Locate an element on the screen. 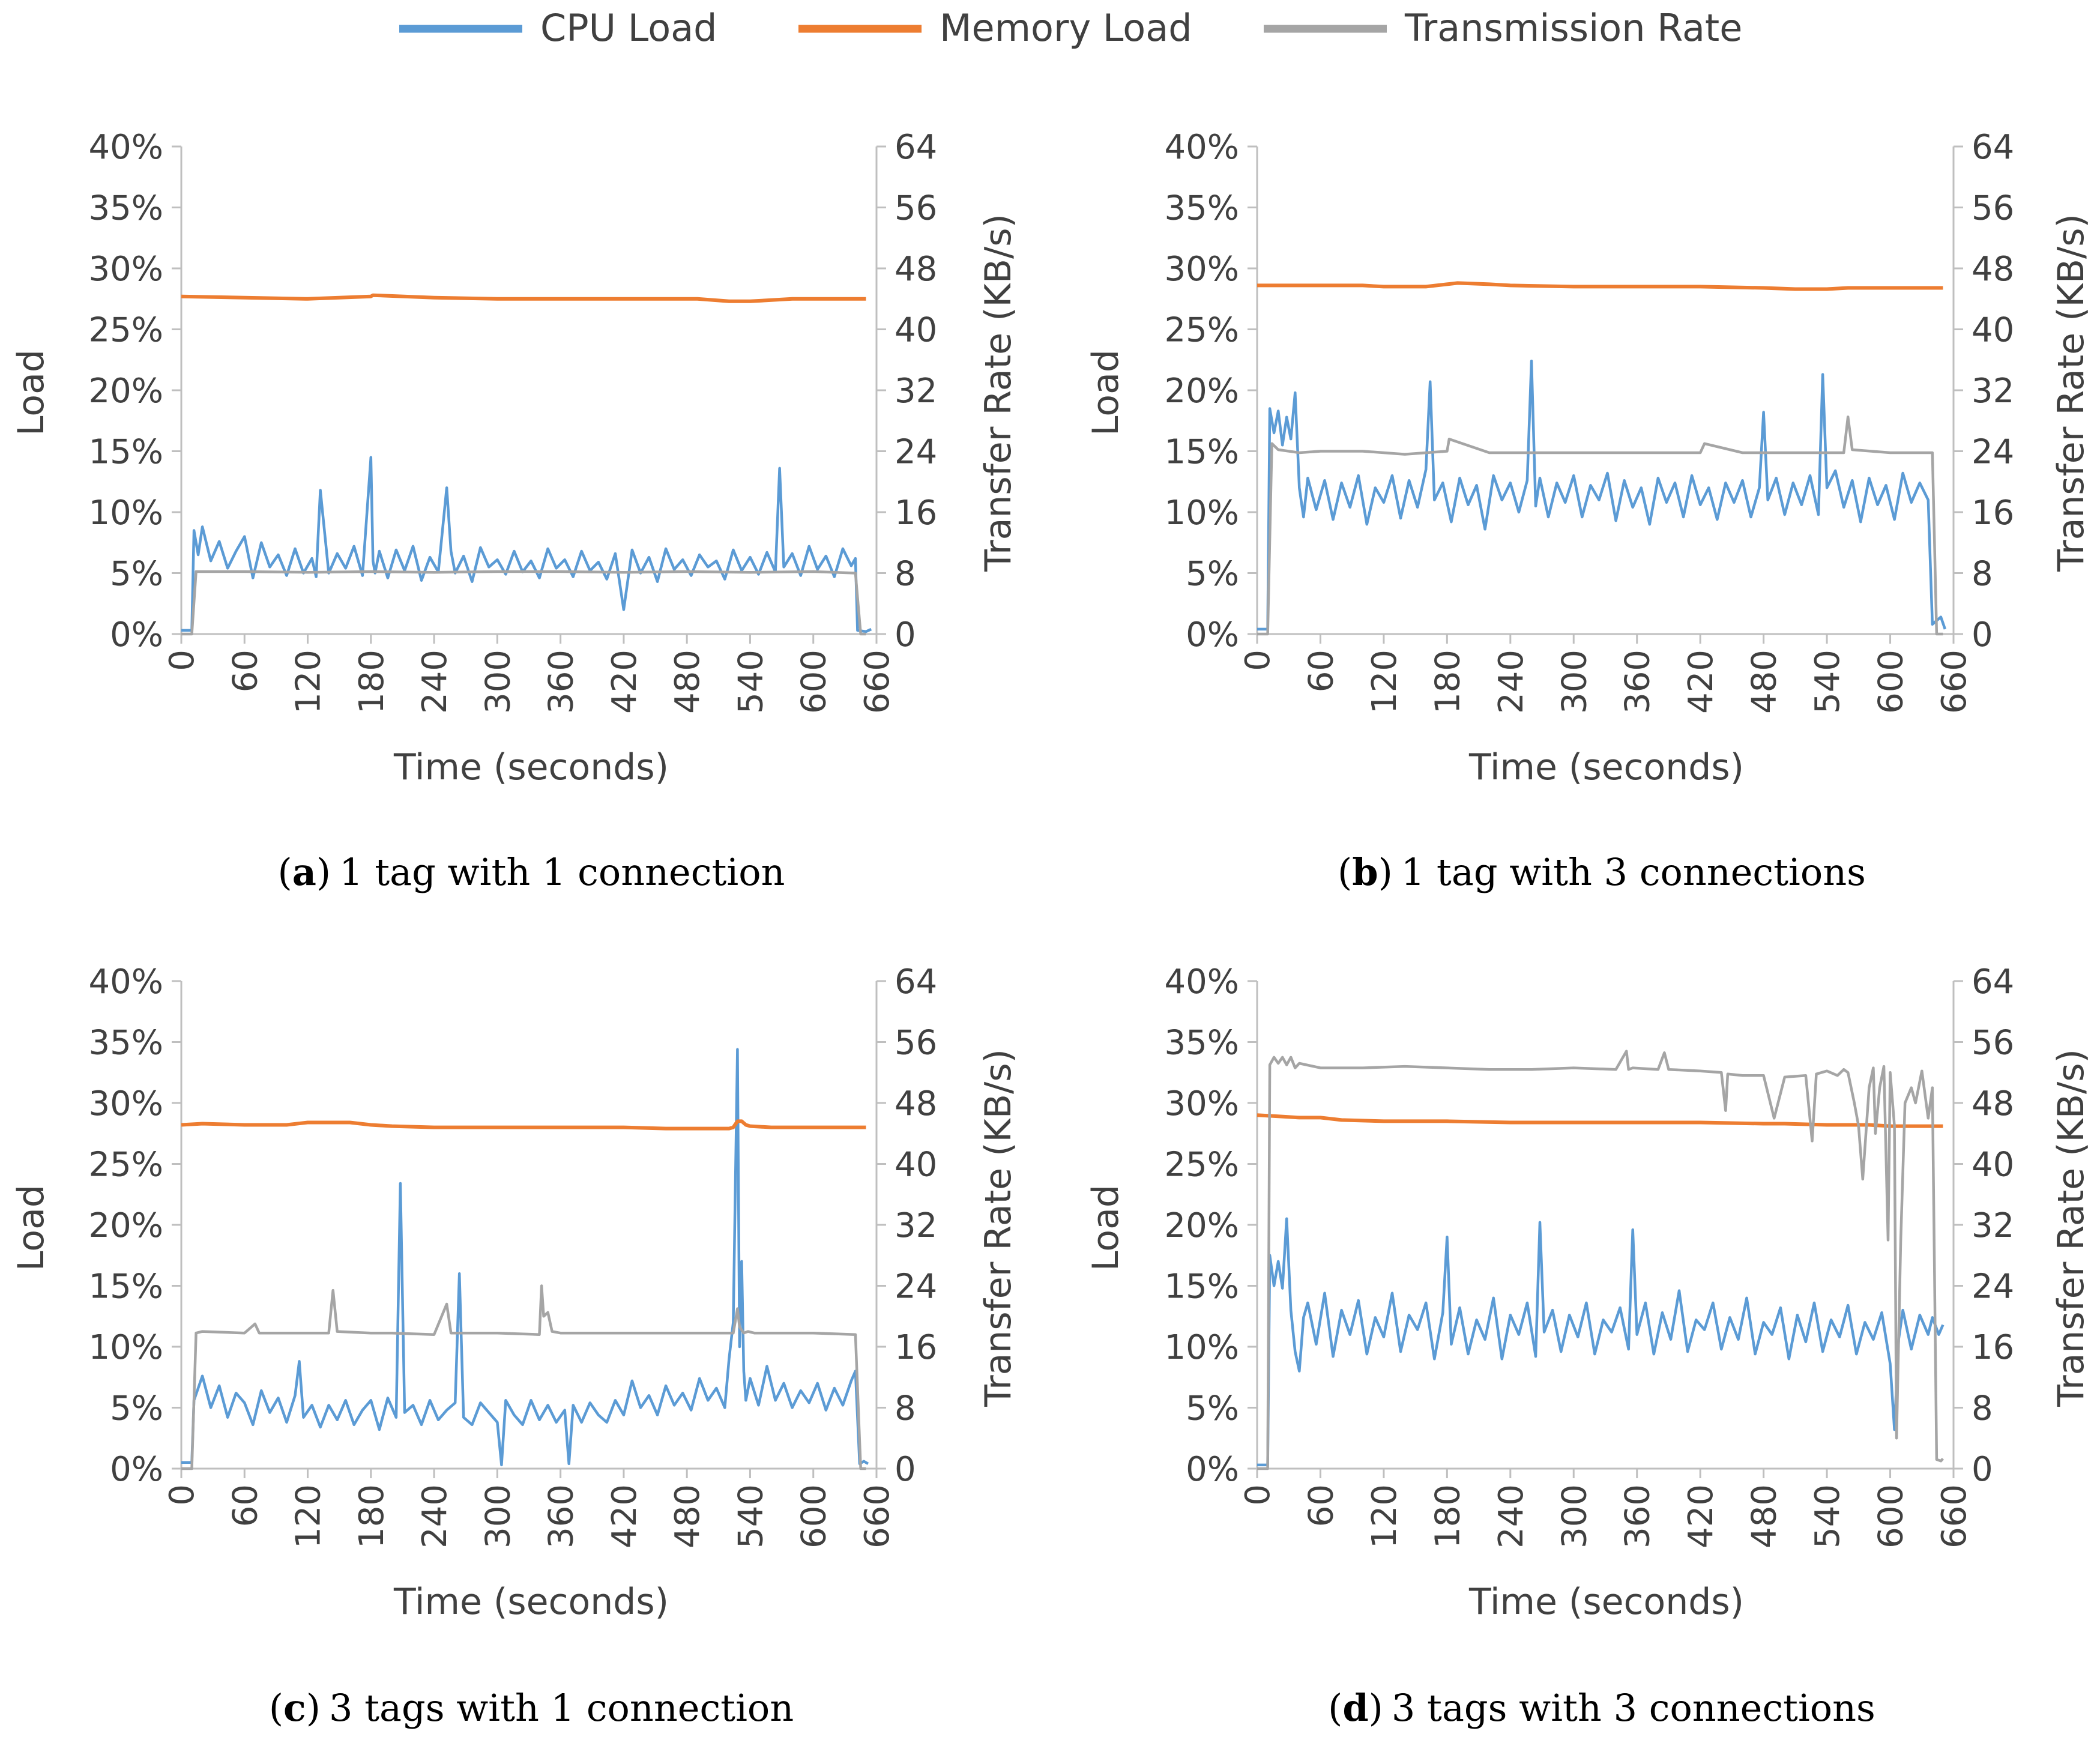 The width and height of the screenshot is (2100, 1740). y2-tick-label: 40 is located at coordinates (1993, 330).